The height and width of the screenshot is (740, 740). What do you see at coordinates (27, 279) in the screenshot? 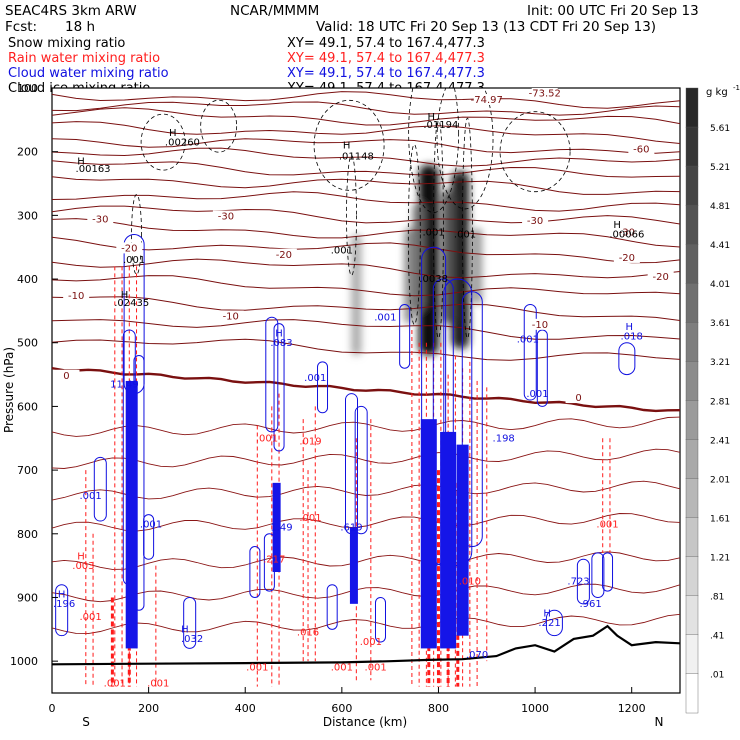
I see `y-tick-label: 400` at bounding box center [27, 279].